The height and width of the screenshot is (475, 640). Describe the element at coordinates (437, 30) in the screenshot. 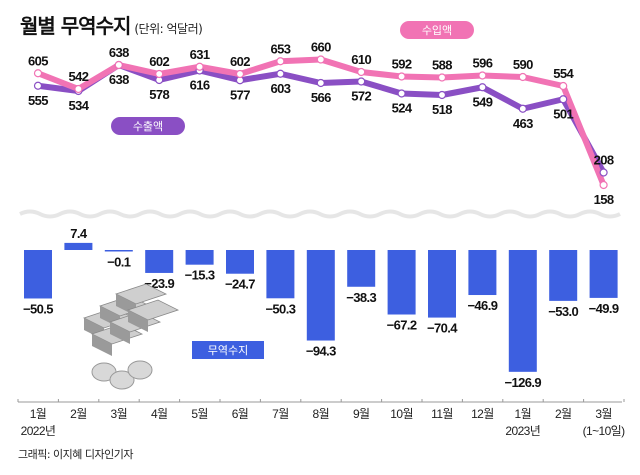

I see `import-legend-bg` at that location.